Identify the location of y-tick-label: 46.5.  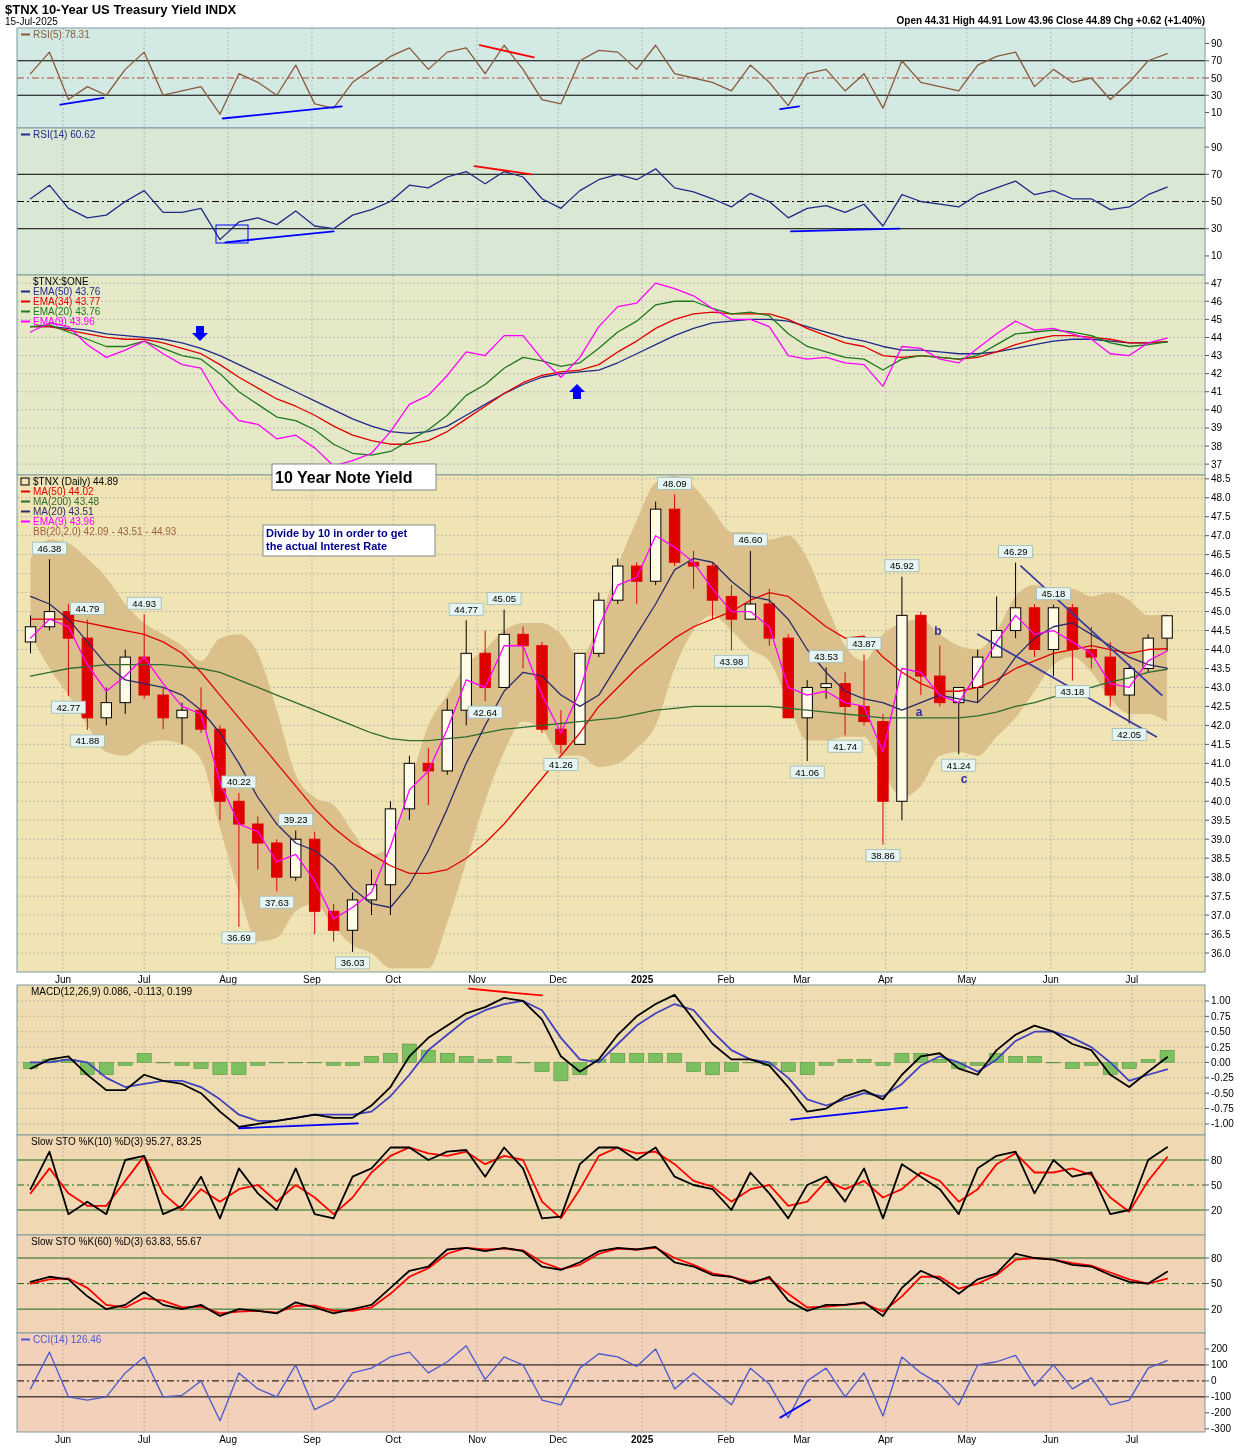
(1221, 555).